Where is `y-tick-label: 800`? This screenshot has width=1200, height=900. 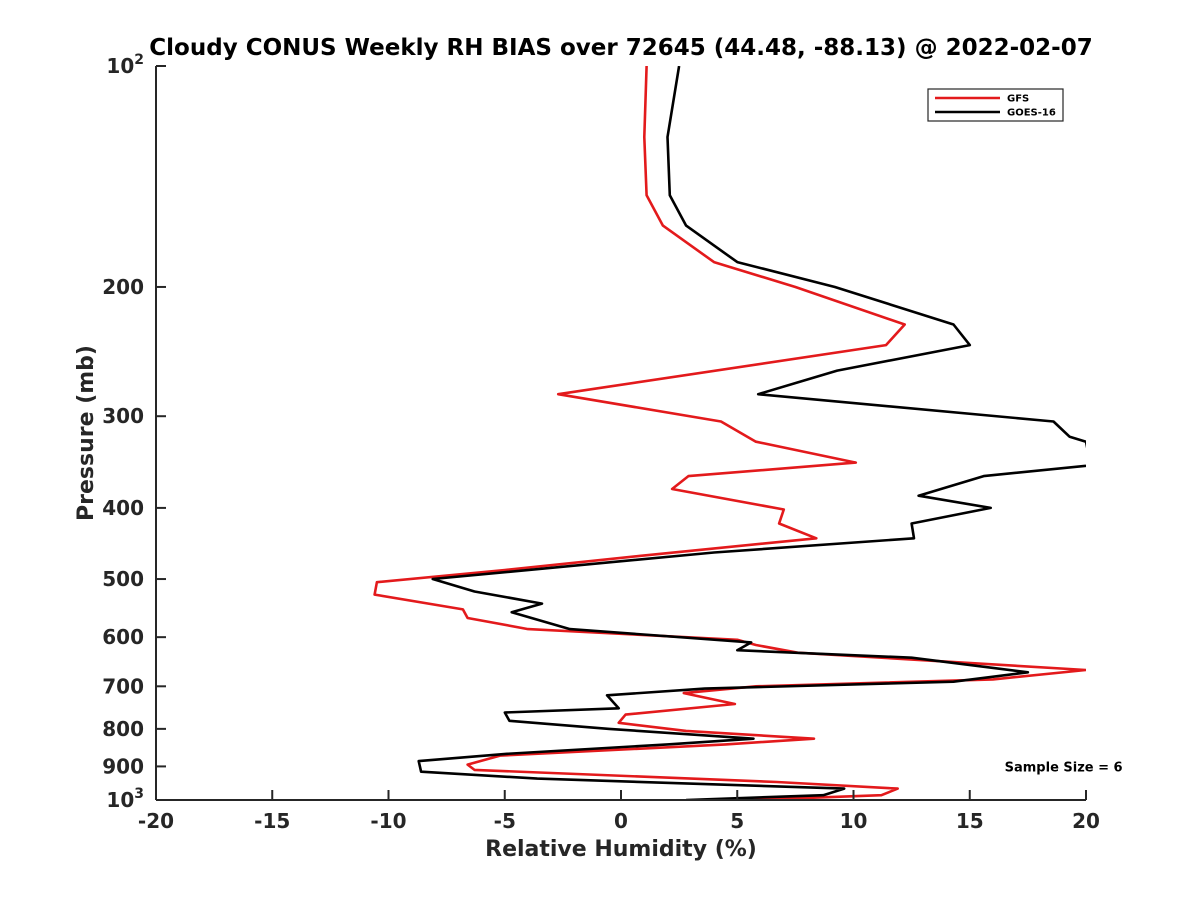 y-tick-label: 800 is located at coordinates (123, 729).